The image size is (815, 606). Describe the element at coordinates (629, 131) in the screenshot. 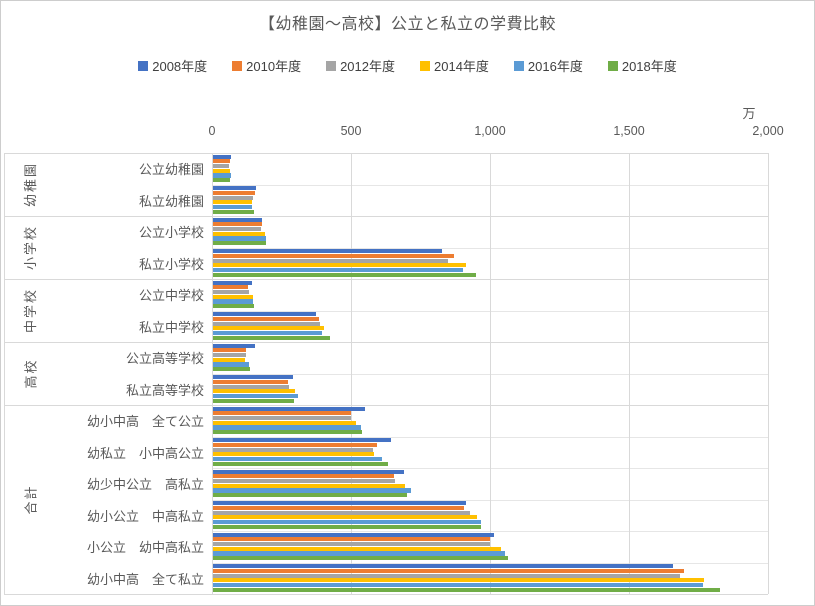

I see `x-axis-tick-label: 1,500` at that location.